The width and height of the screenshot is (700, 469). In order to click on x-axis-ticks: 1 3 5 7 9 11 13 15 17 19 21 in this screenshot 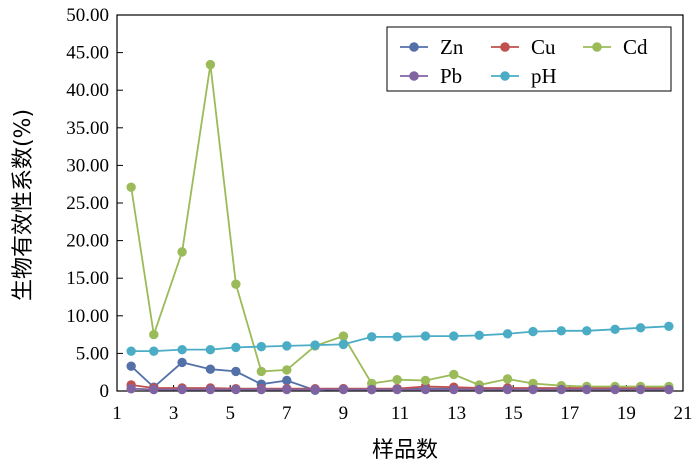, I will do `click(402, 404)`.